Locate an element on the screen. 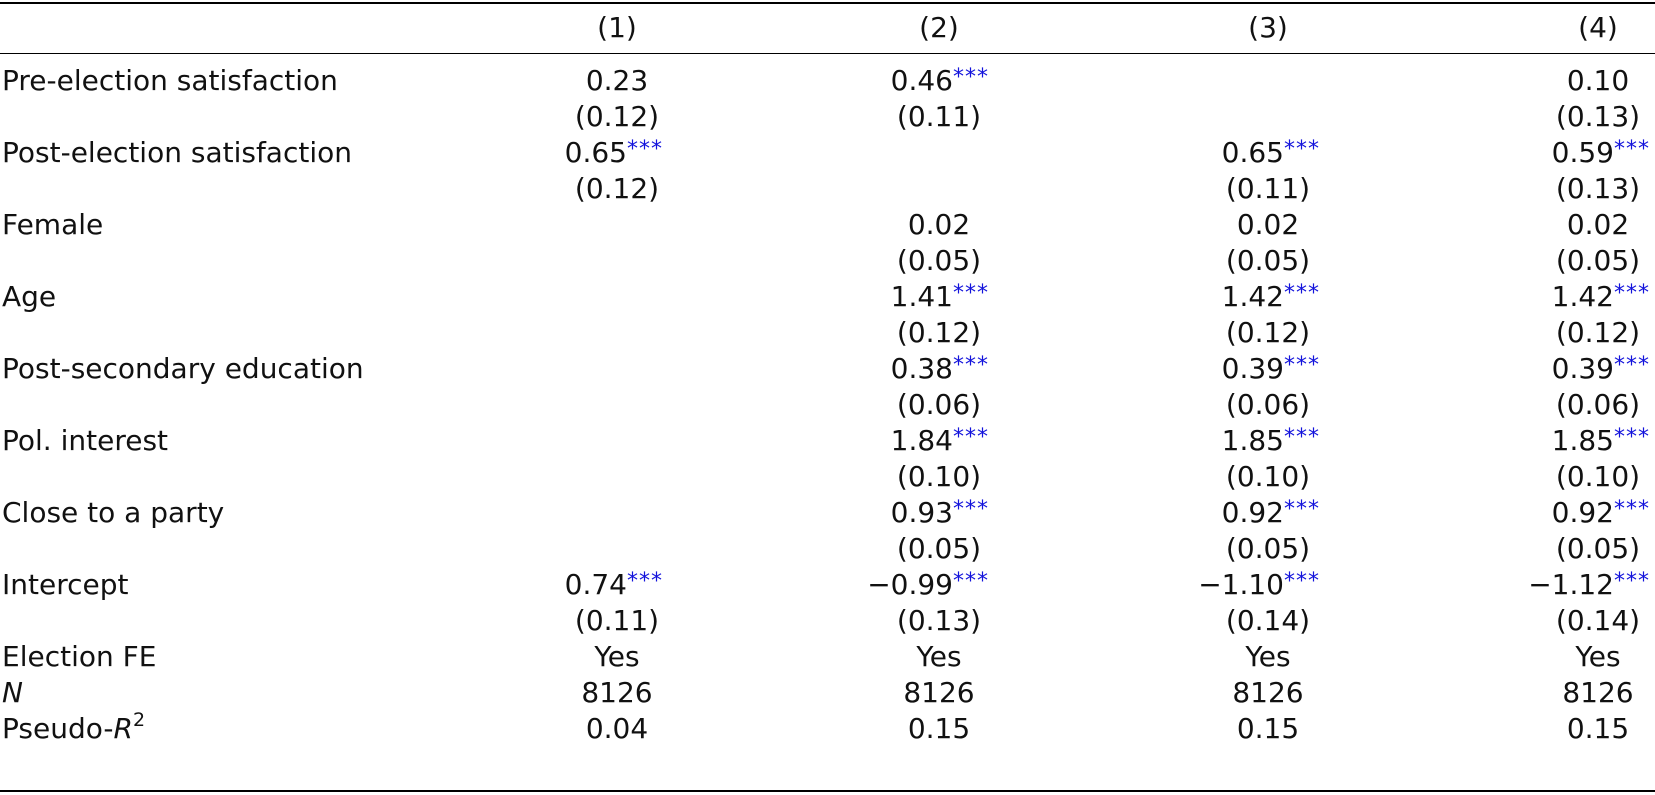  se-row: (0.12) (0.12) (0.12) is located at coordinates (827, 333).